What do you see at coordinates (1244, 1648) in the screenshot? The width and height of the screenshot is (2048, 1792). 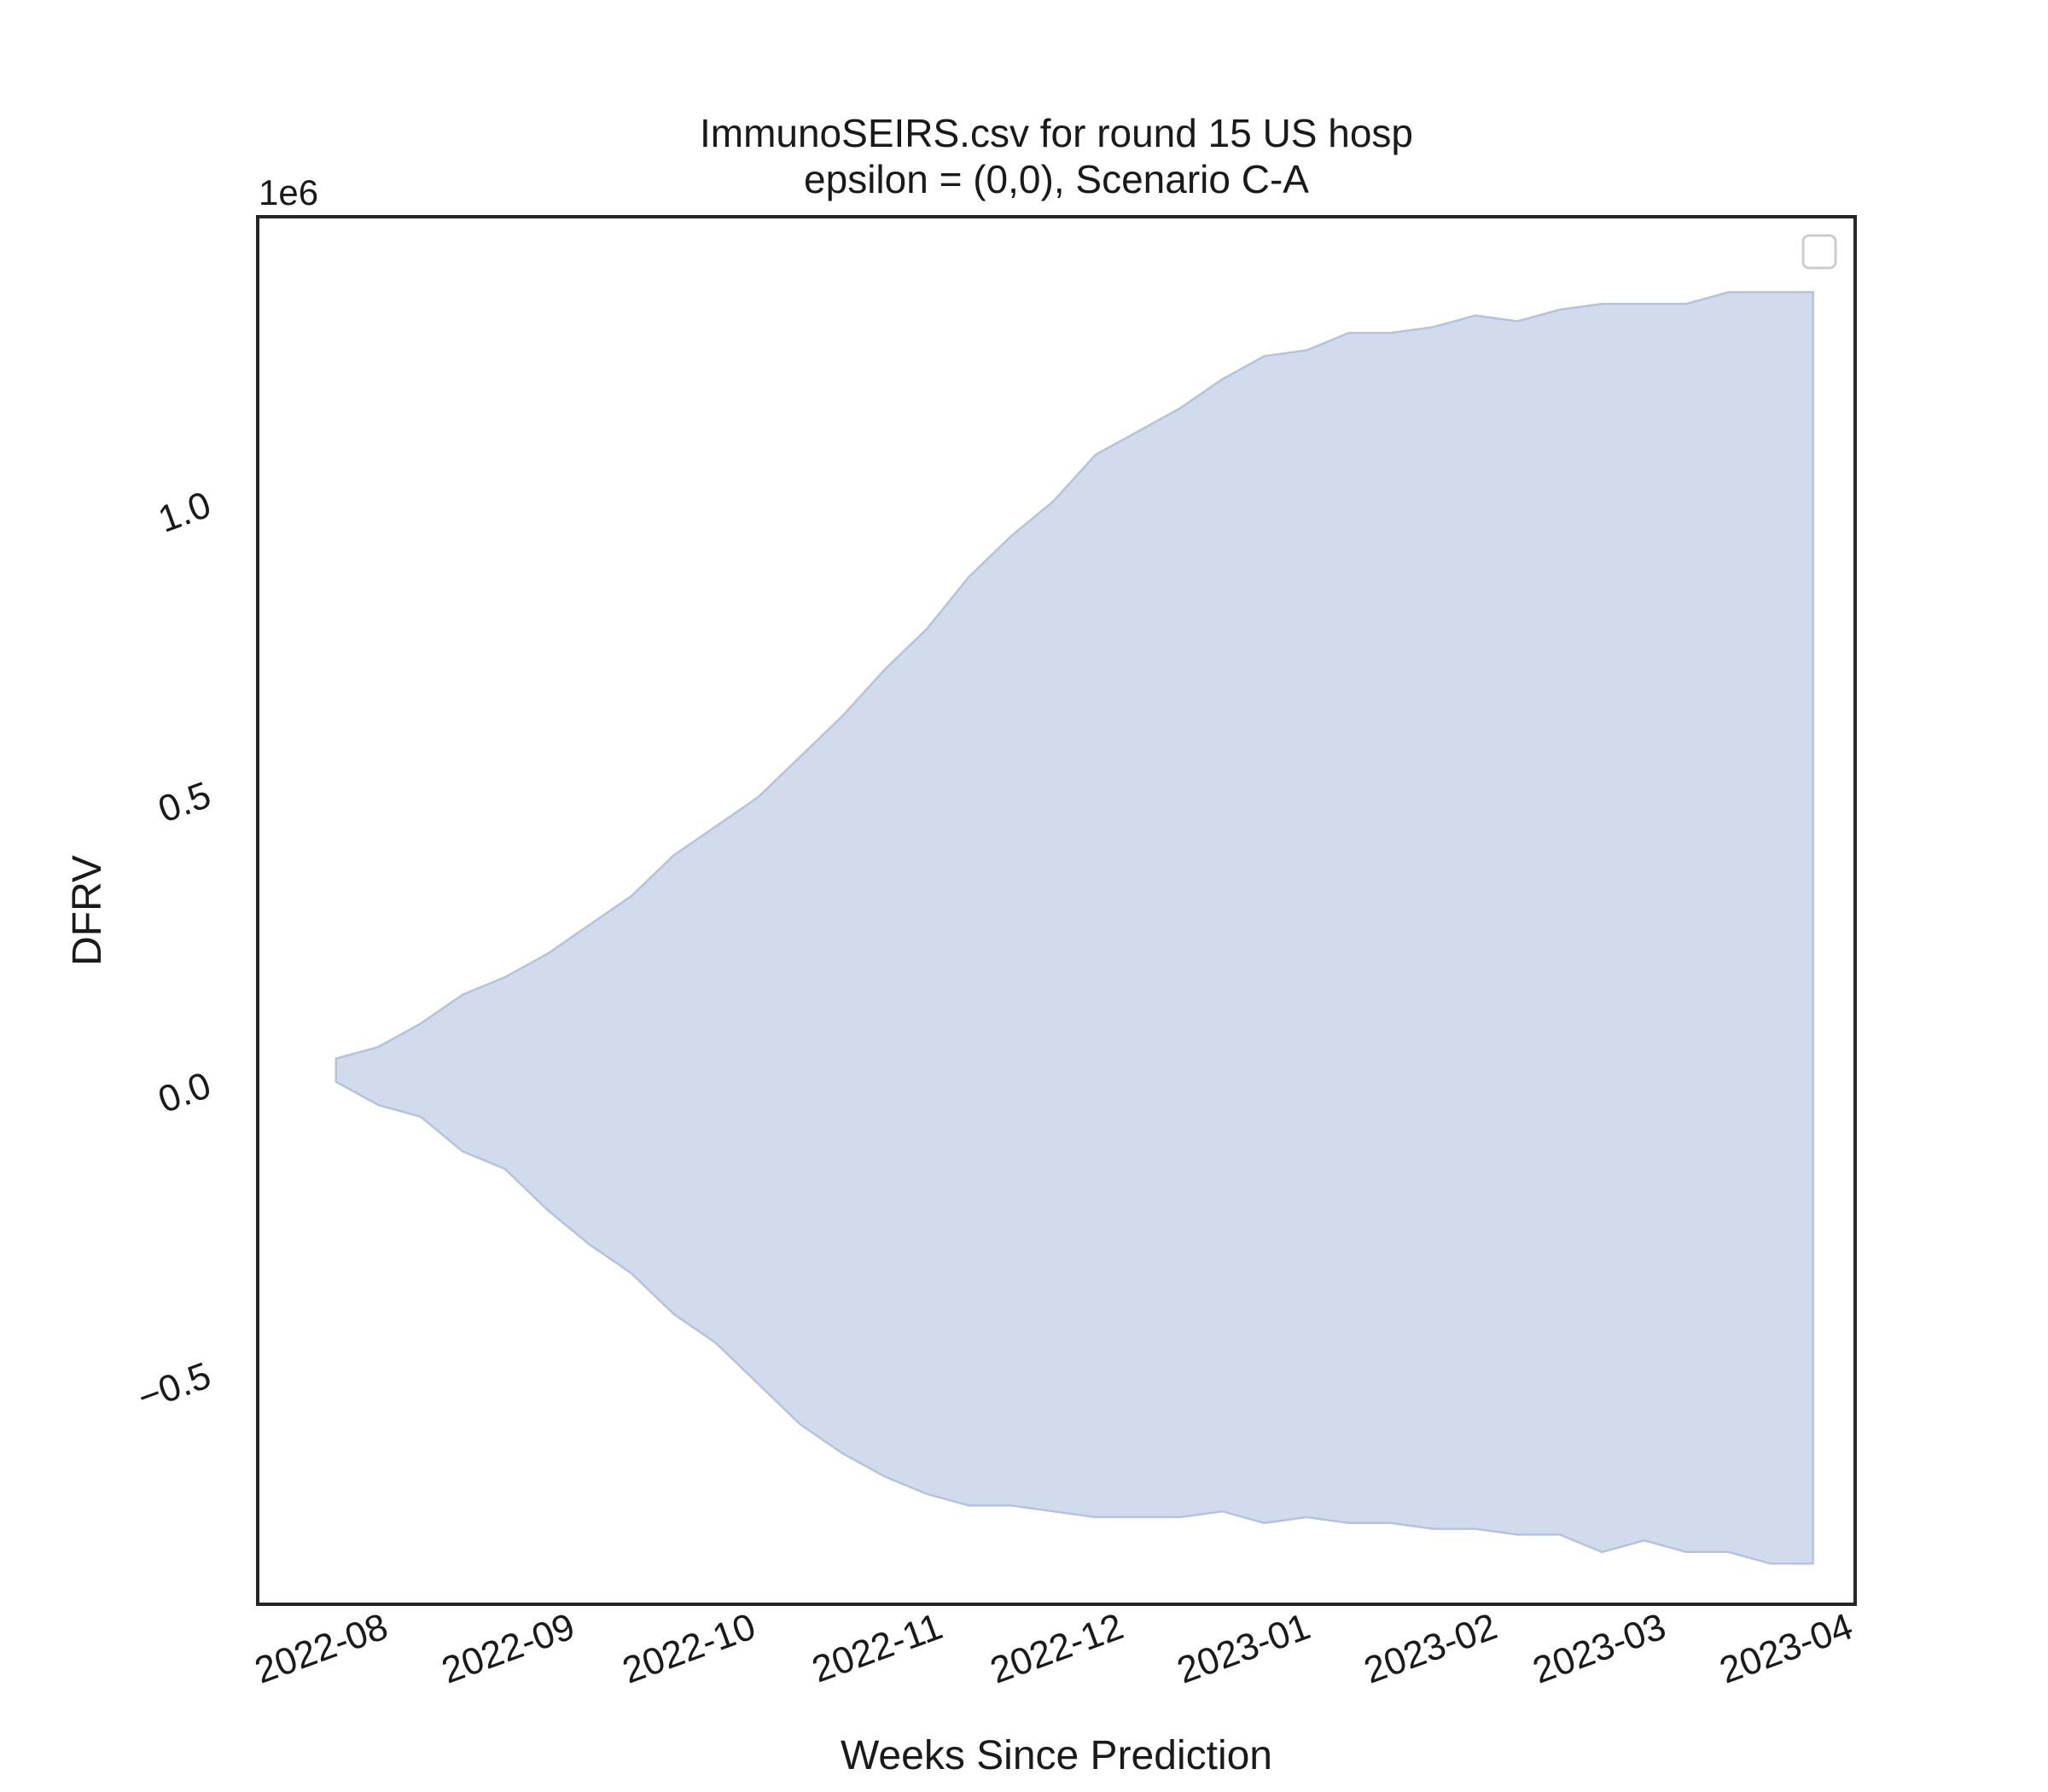 I see `x-tick-label: 2023-01` at bounding box center [1244, 1648].